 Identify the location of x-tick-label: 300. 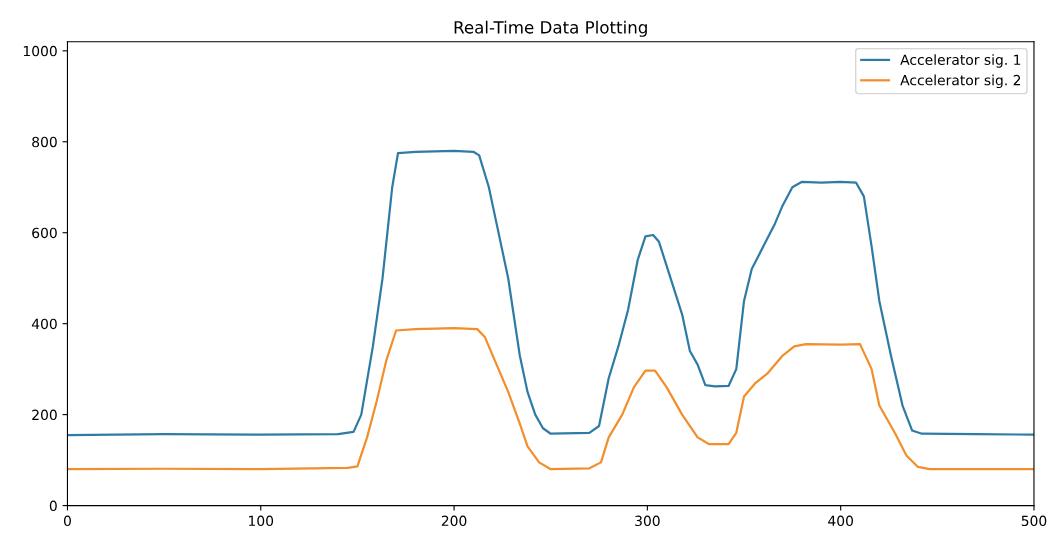
(647, 521).